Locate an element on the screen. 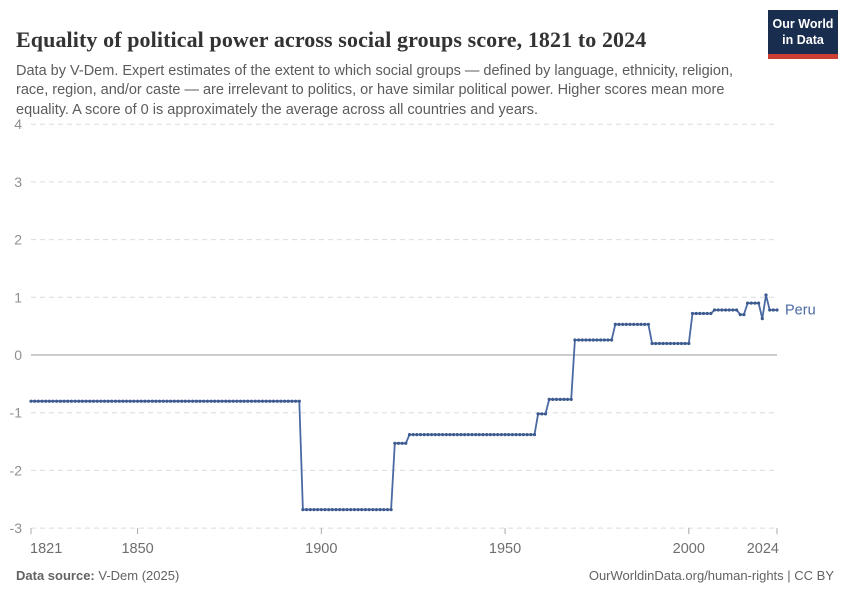 Image resolution: width=850 pixels, height=600 pixels. owid-logo: Our World in Data is located at coordinates (803, 34).